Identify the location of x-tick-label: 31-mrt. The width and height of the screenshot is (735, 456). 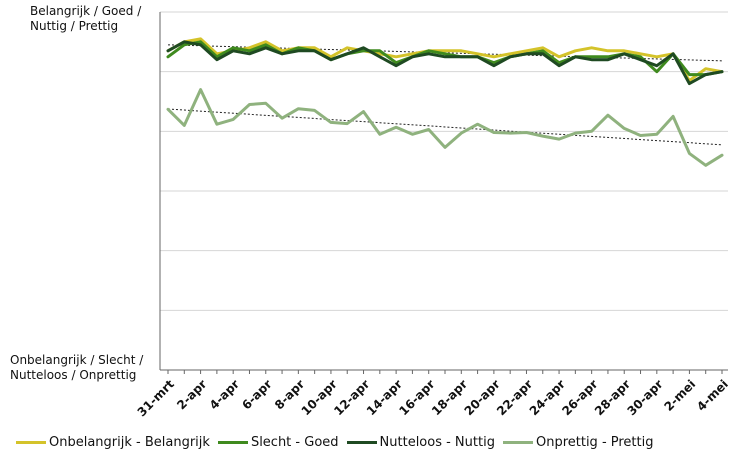
(156, 398).